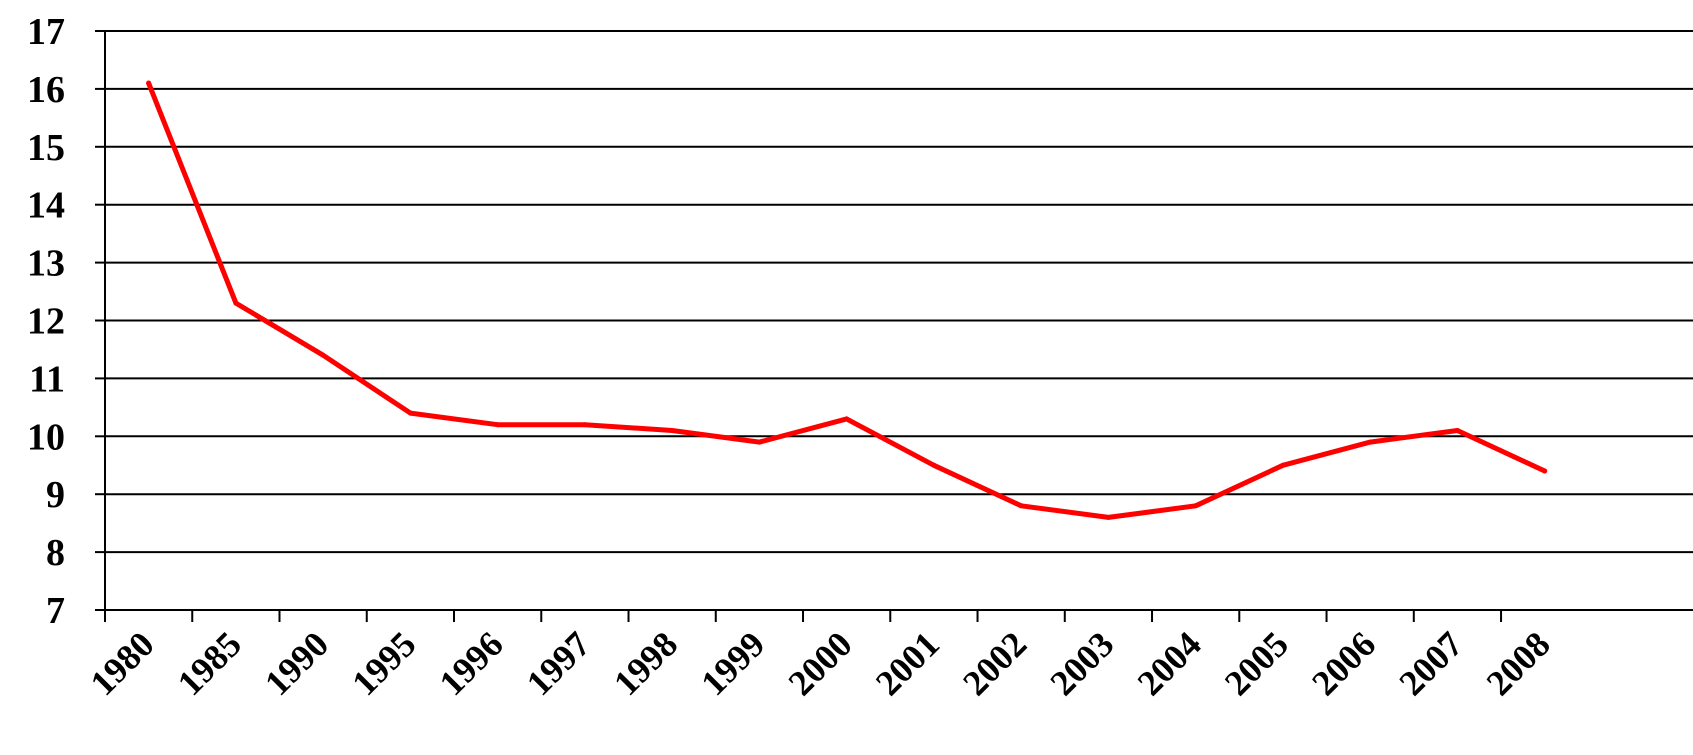 The image size is (1693, 755). I want to click on x-tick-label: 2007, so click(1430, 663).